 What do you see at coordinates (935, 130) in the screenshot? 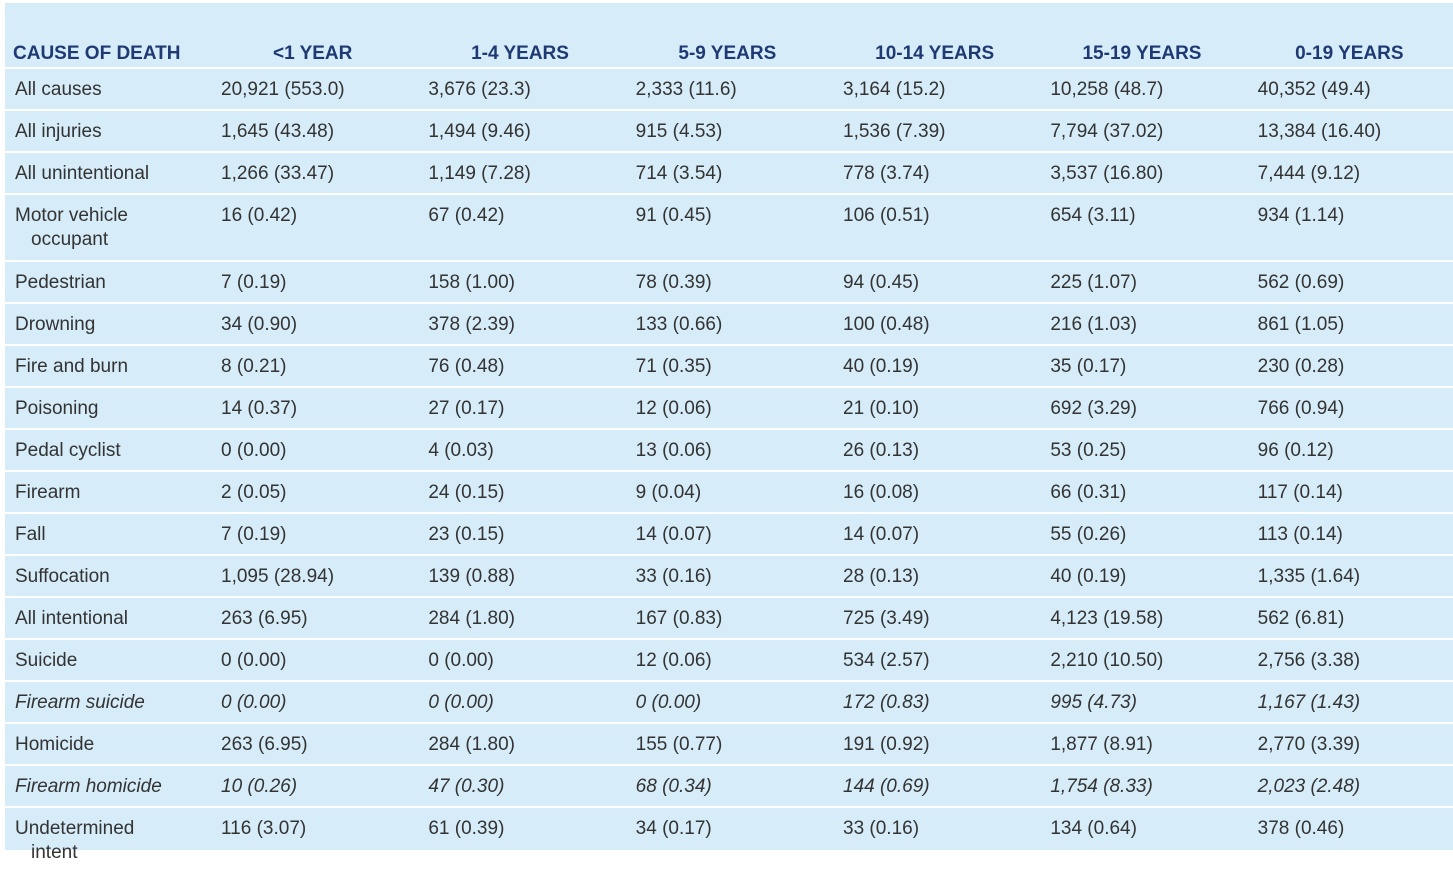
I see `value-cell: 1,536 (7.39)` at bounding box center [935, 130].